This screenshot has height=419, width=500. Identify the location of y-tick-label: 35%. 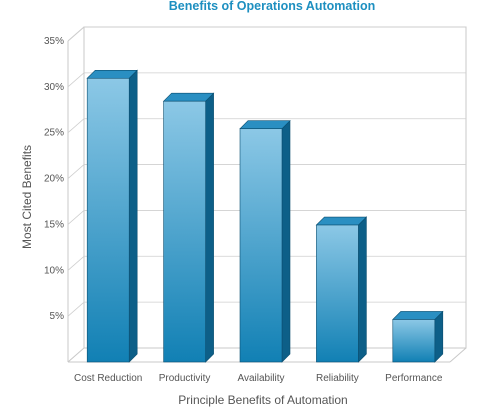
(54, 41).